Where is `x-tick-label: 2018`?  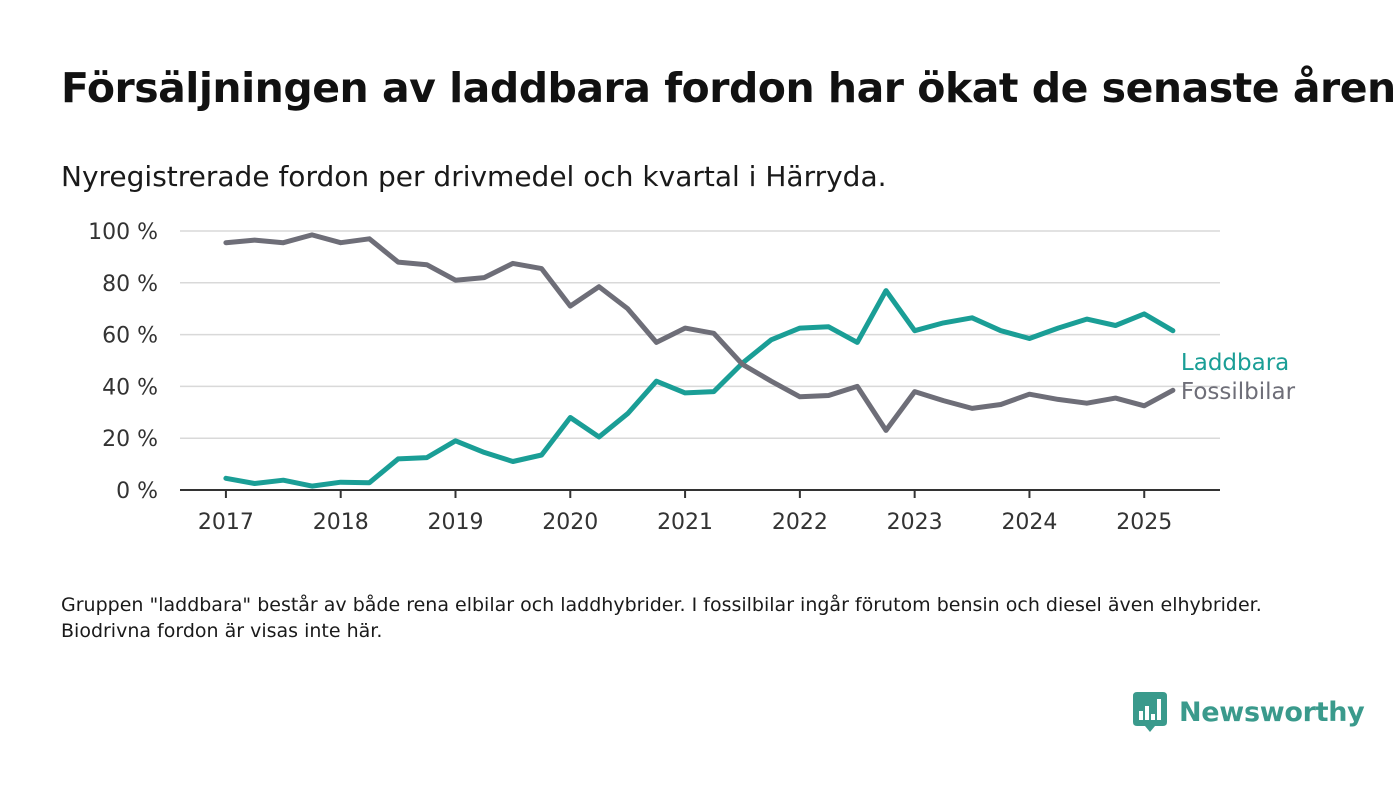
x-tick-label: 2018 is located at coordinates (341, 522).